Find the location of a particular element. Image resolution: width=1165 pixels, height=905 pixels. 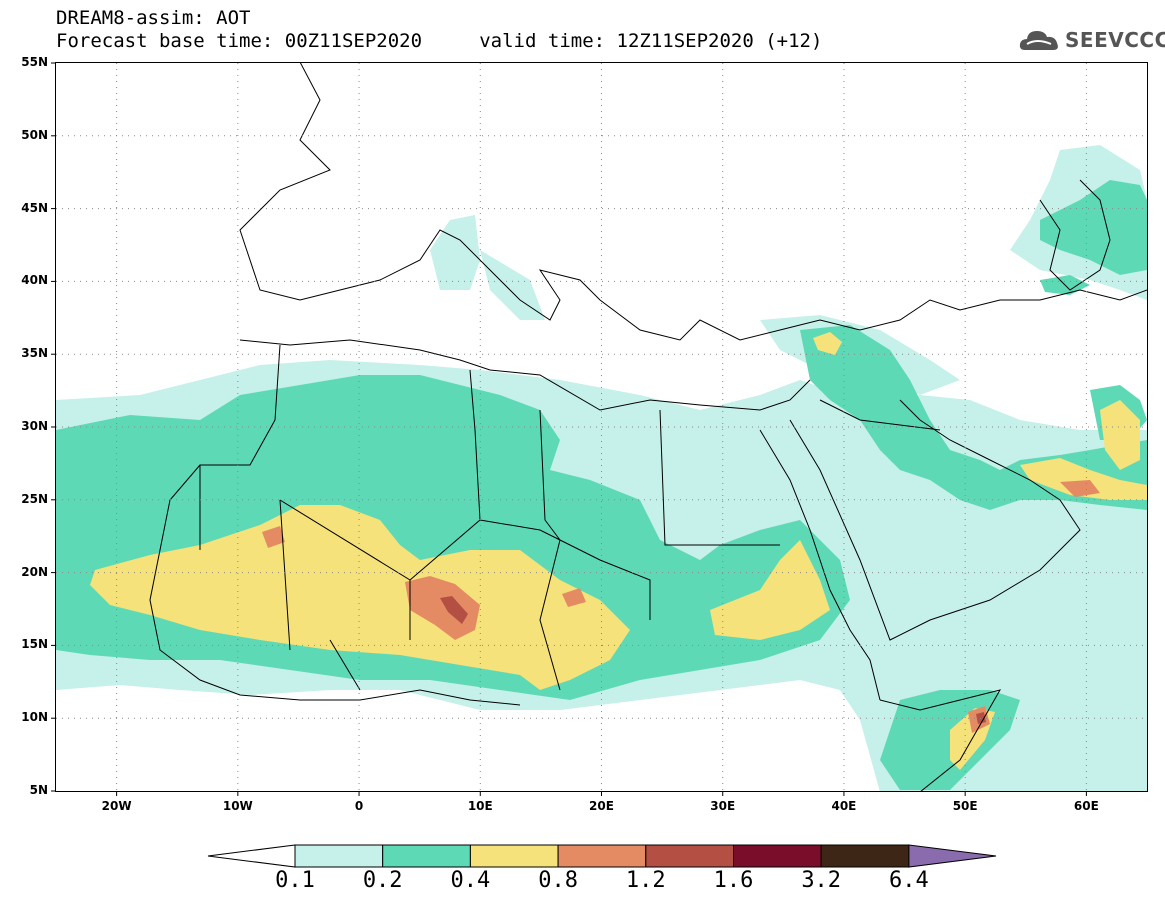

lon-label: 60E is located at coordinates (1086, 806).